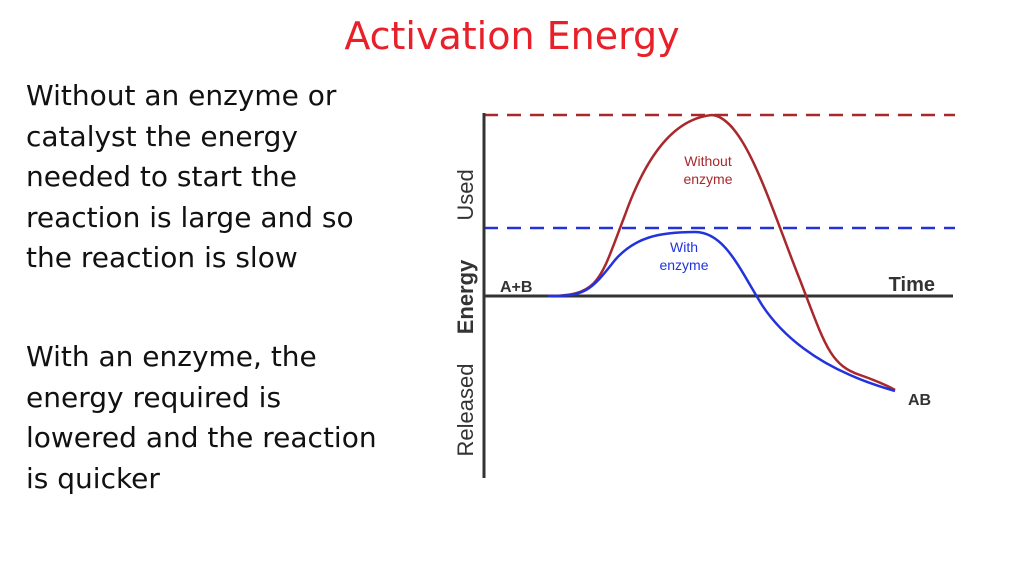 The height and width of the screenshot is (576, 1024). What do you see at coordinates (683, 265) in the screenshot?
I see `with-enzyme-label-line2: enzyme` at bounding box center [683, 265].